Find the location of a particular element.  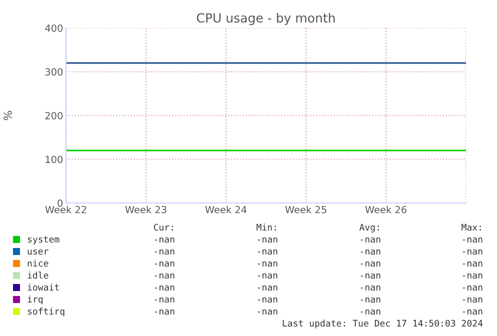

text: Last update: Tue Dec 17 14:50:03 2024 is located at coordinates (382, 324).